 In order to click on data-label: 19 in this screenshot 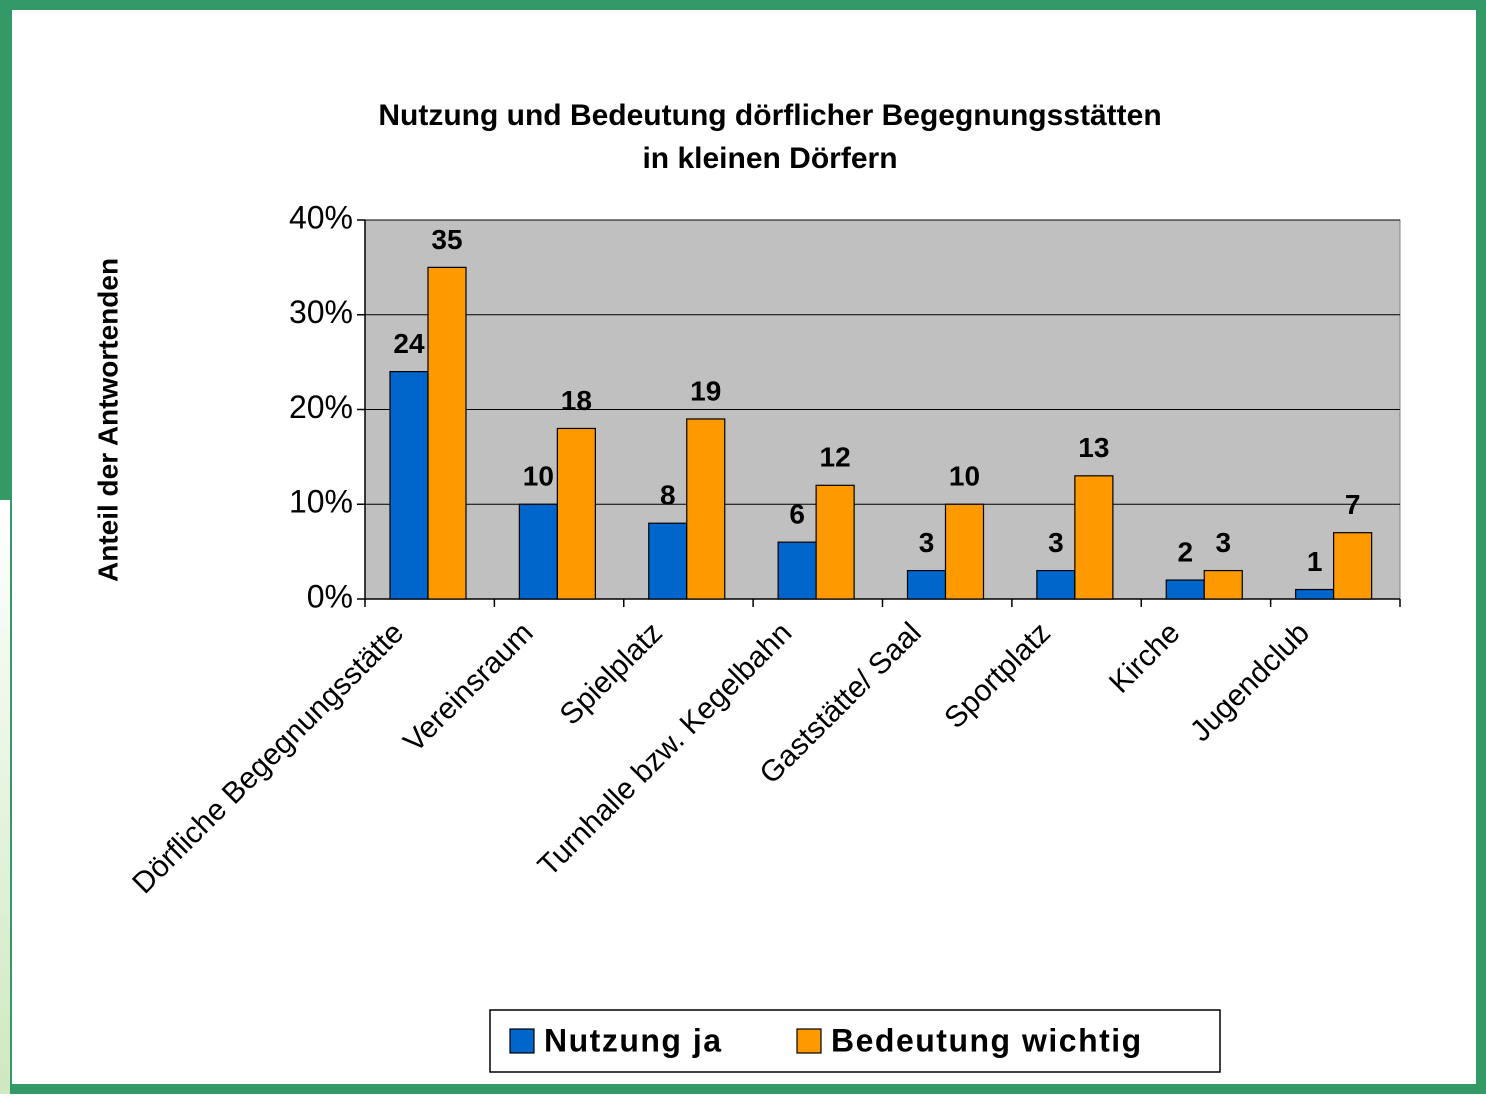, I will do `click(705, 390)`.